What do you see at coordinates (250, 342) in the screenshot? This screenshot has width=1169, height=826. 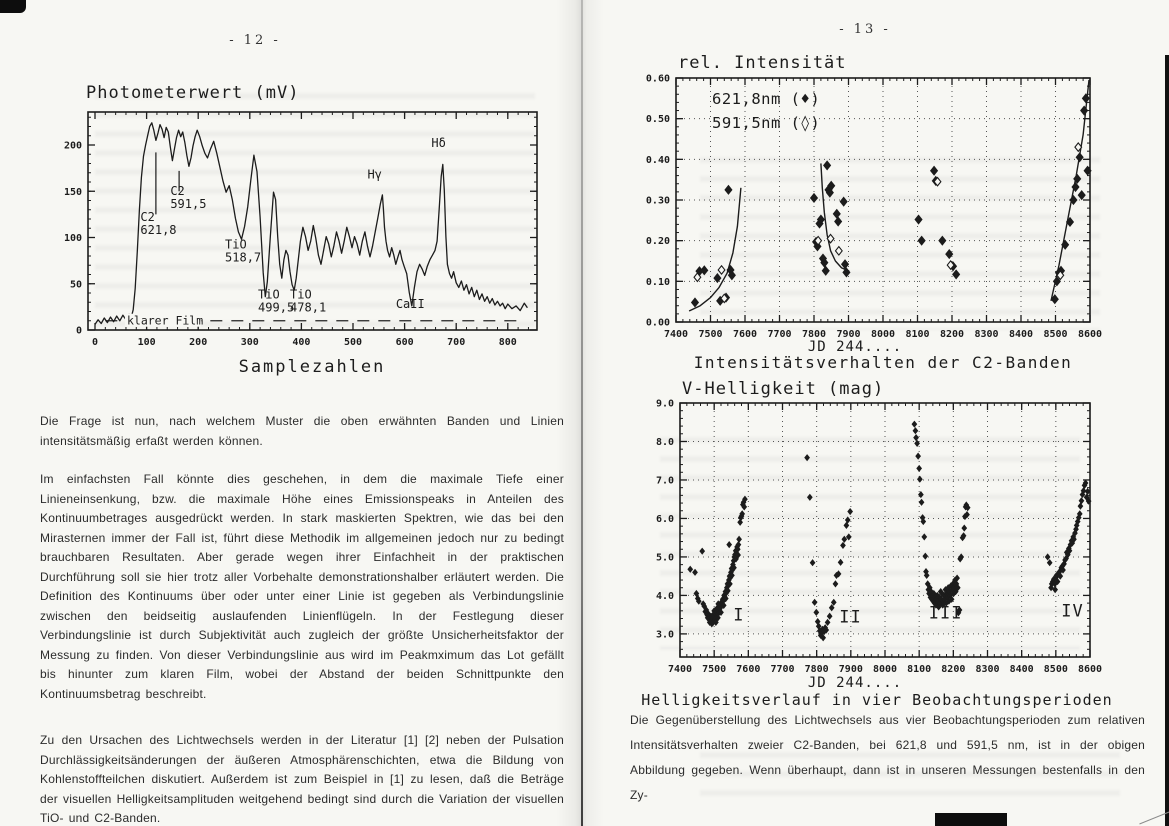 I see `svg-text: 300` at bounding box center [250, 342].